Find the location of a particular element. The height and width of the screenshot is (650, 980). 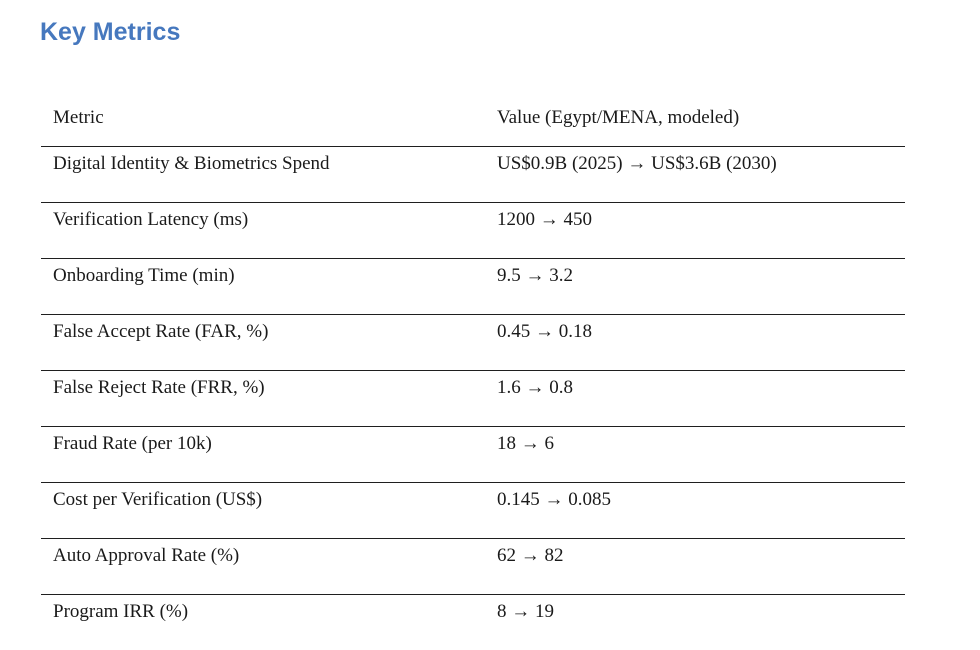

value-cell: 1.6 → 0.8 is located at coordinates (695, 399).